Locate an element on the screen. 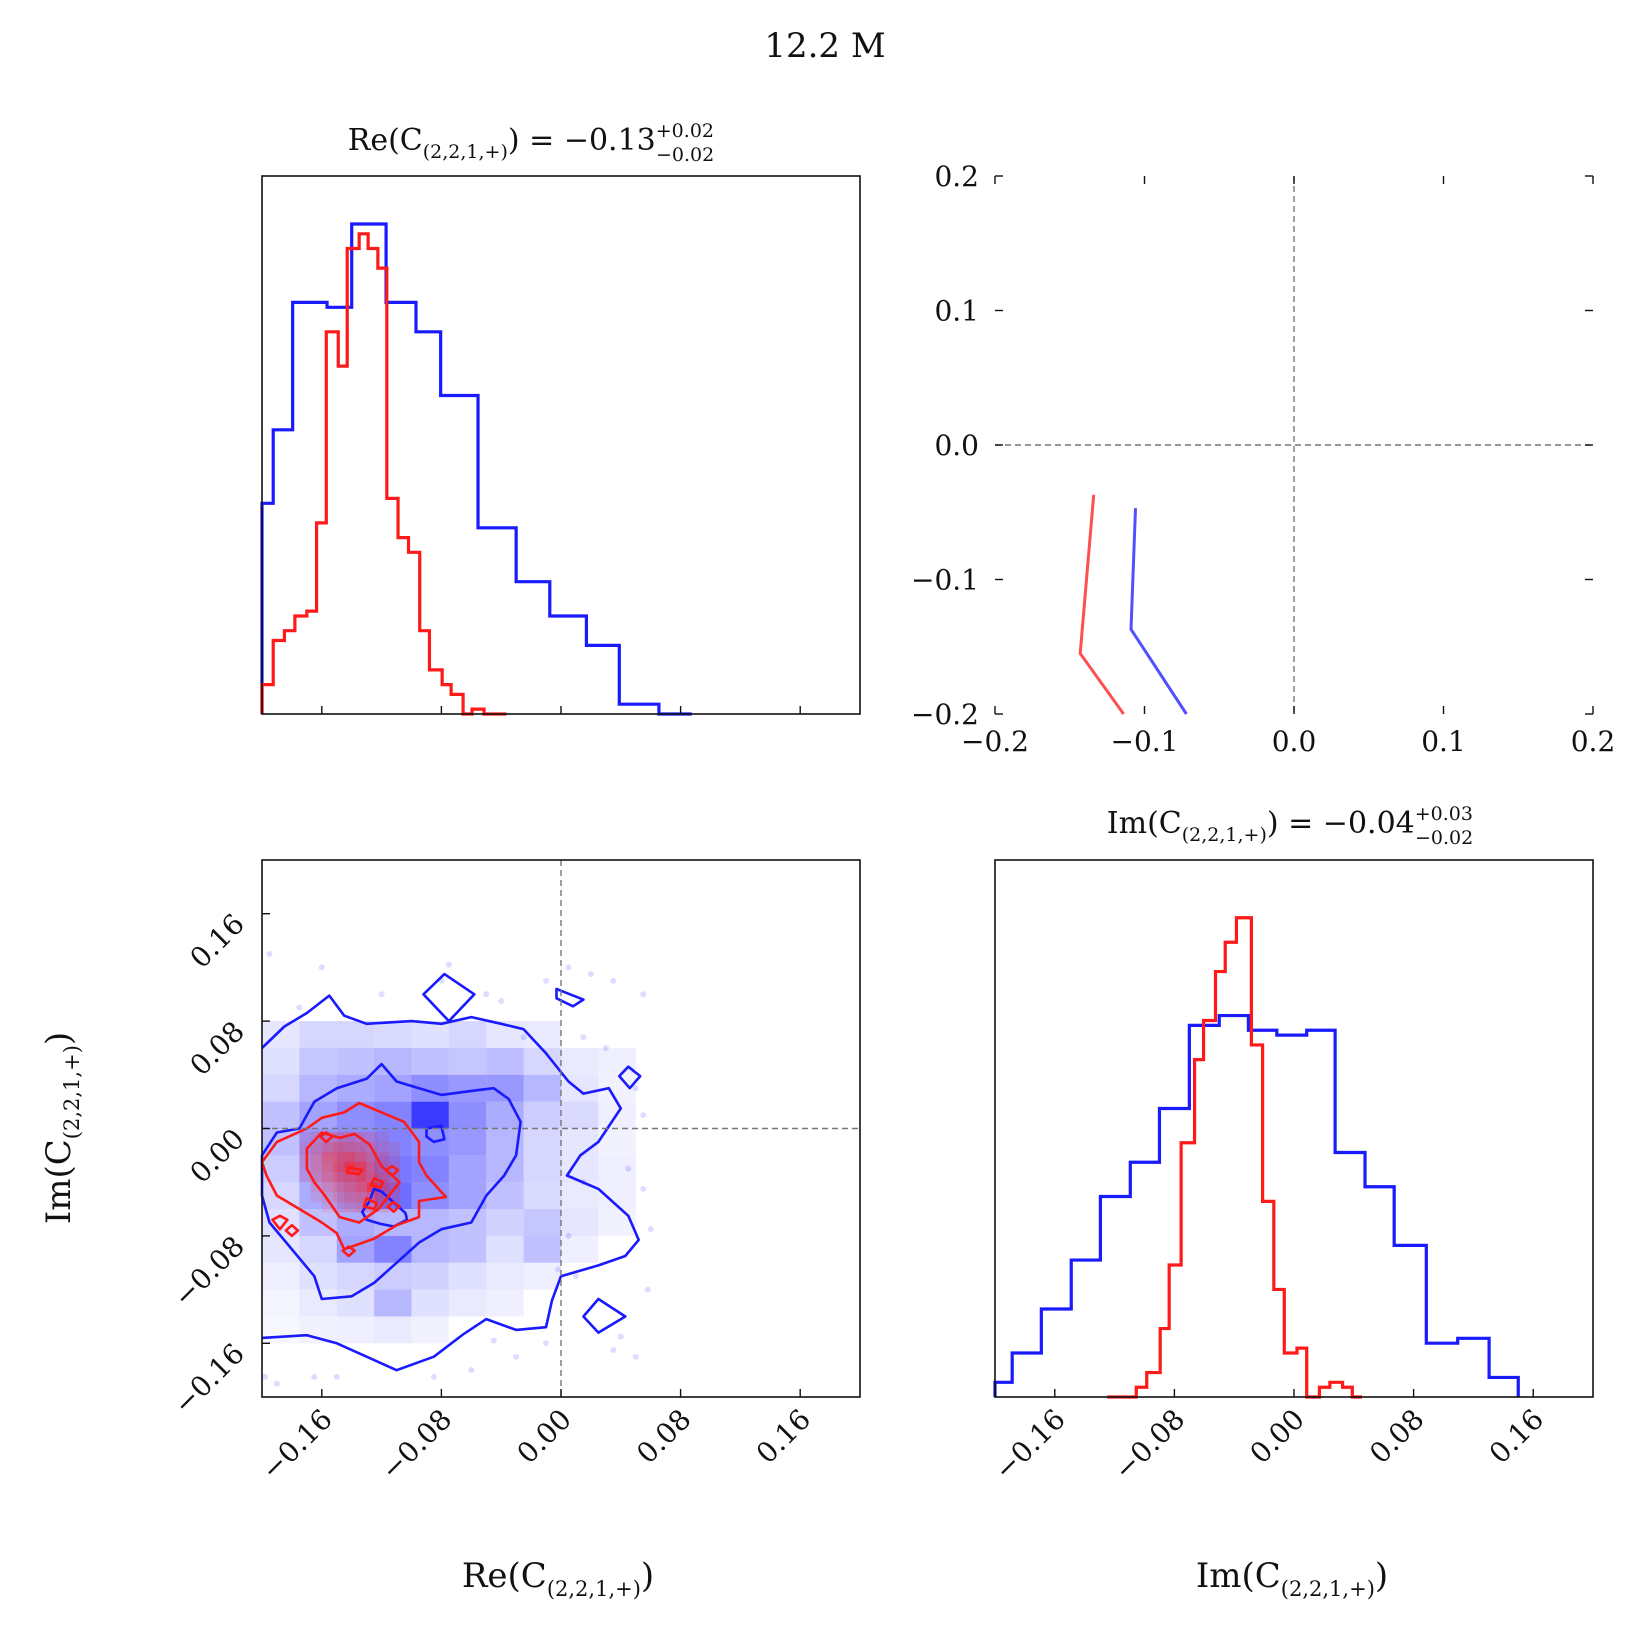 The height and width of the screenshot is (1650, 1650). trace-ytick-label: −0.1 is located at coordinates (945, 580).